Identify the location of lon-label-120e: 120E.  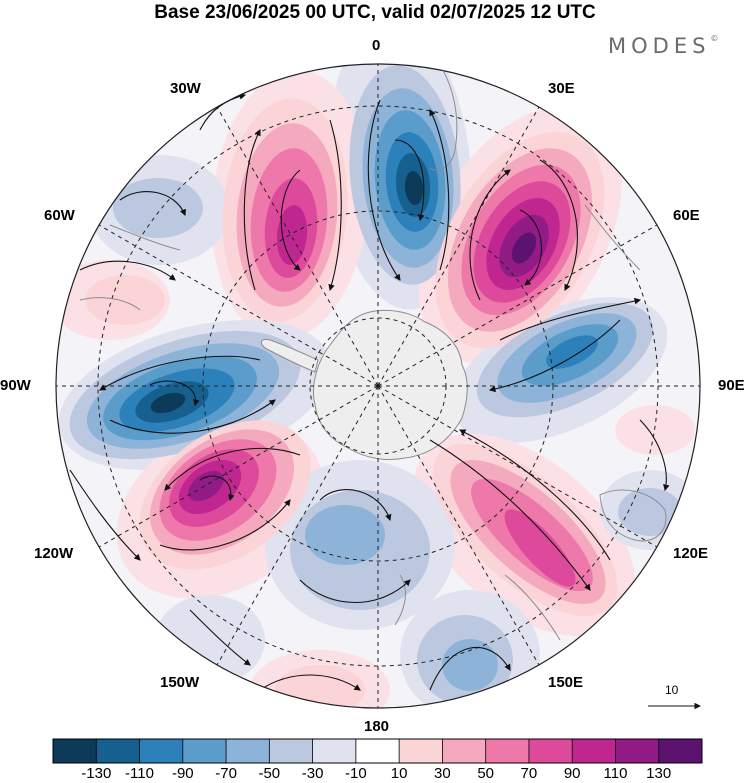
(691, 553).